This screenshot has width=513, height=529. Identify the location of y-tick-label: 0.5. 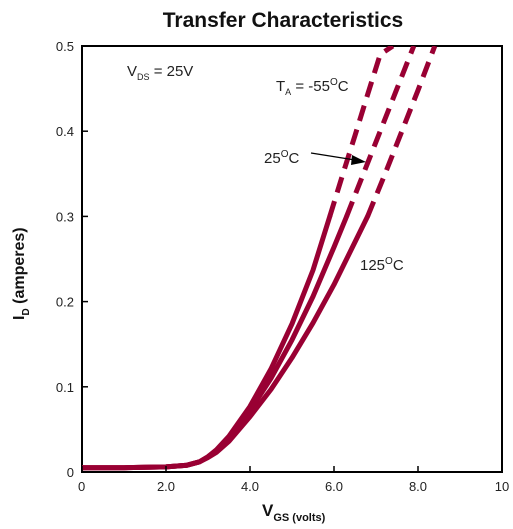
(65, 46).